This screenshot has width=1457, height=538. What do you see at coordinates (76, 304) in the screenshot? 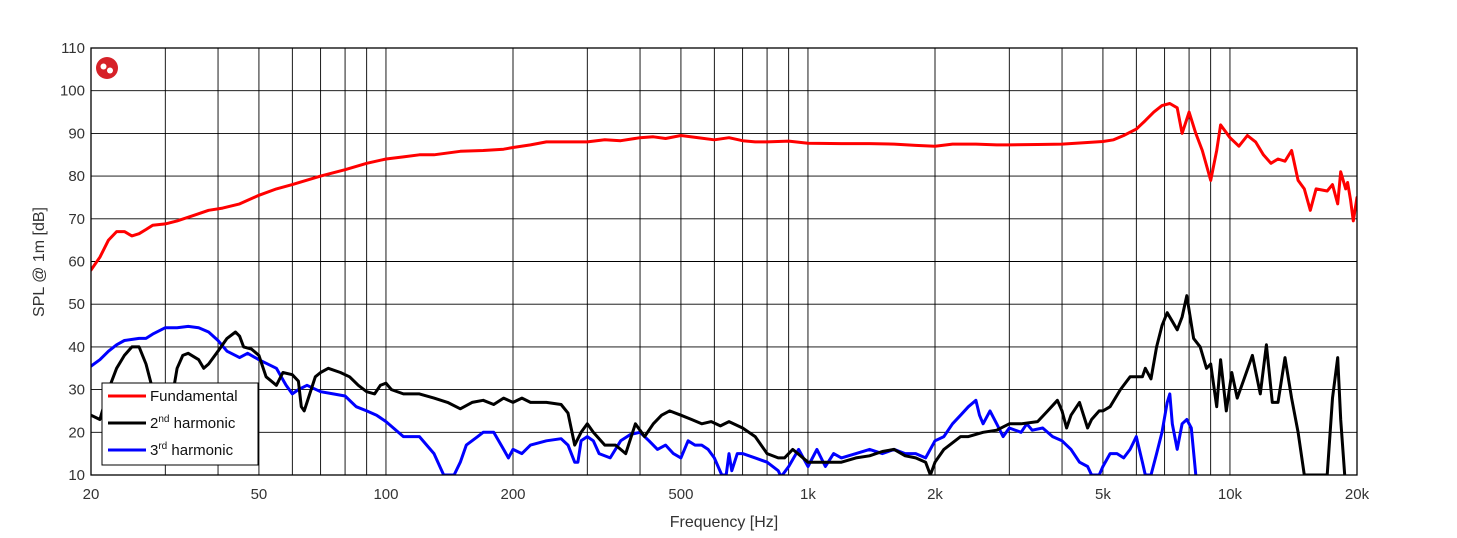
I see `y-tick-label: 50` at bounding box center [76, 304].